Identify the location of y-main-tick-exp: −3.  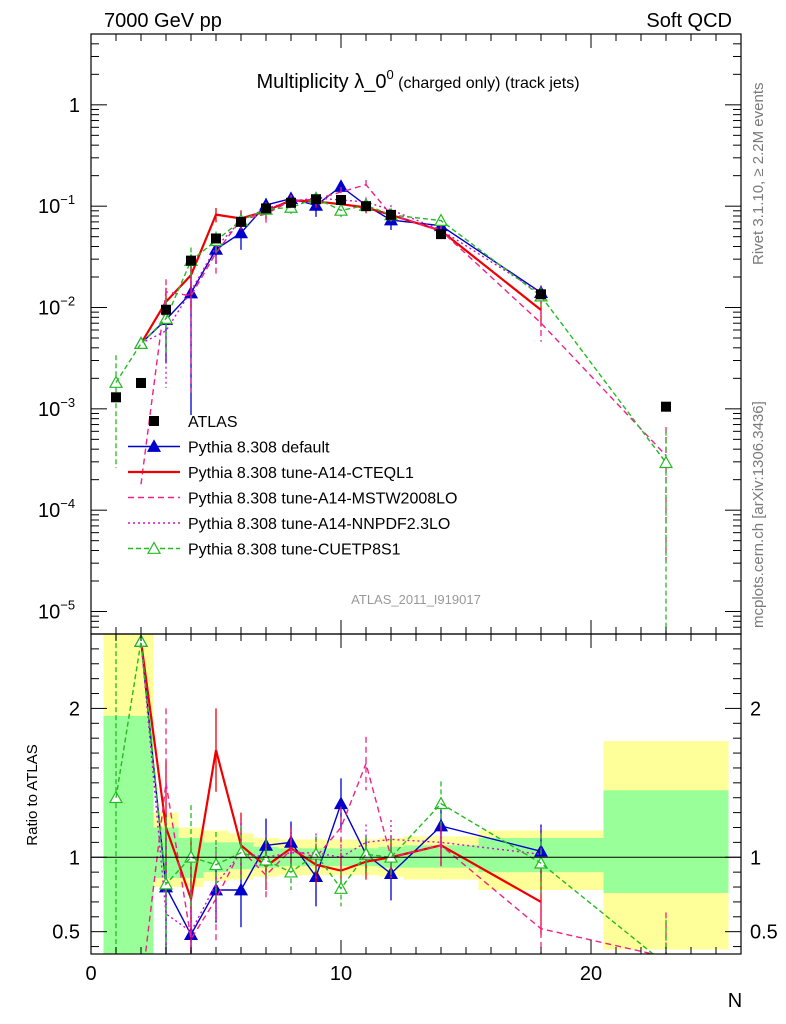
(67, 402).